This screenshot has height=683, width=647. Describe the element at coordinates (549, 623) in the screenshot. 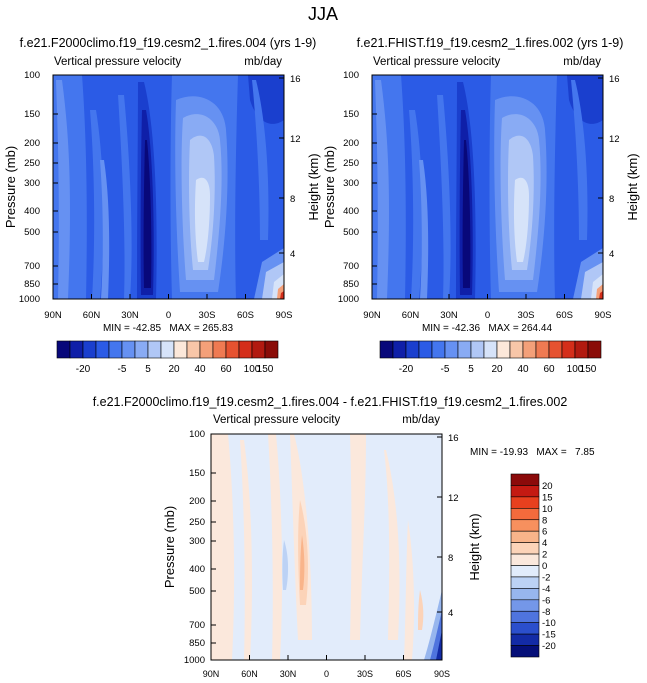

I see `colorbar-label: -10` at that location.